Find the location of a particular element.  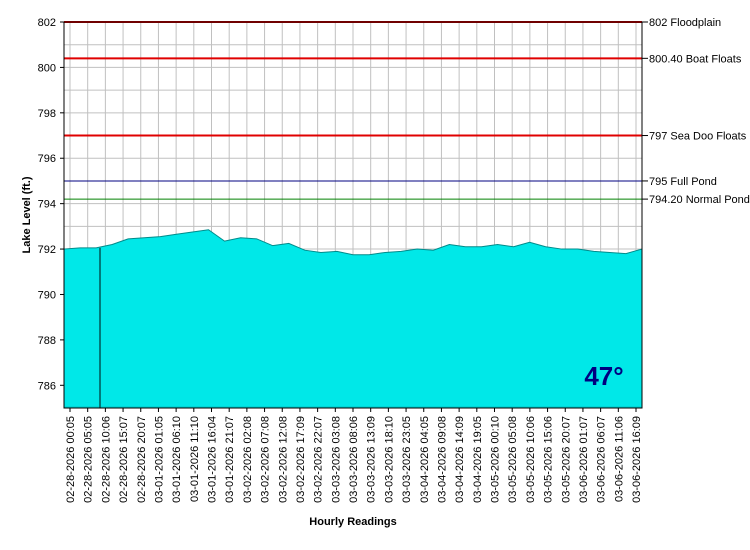

x-tick-label: 03-05-2026 15:06 is located at coordinates (549, 459).